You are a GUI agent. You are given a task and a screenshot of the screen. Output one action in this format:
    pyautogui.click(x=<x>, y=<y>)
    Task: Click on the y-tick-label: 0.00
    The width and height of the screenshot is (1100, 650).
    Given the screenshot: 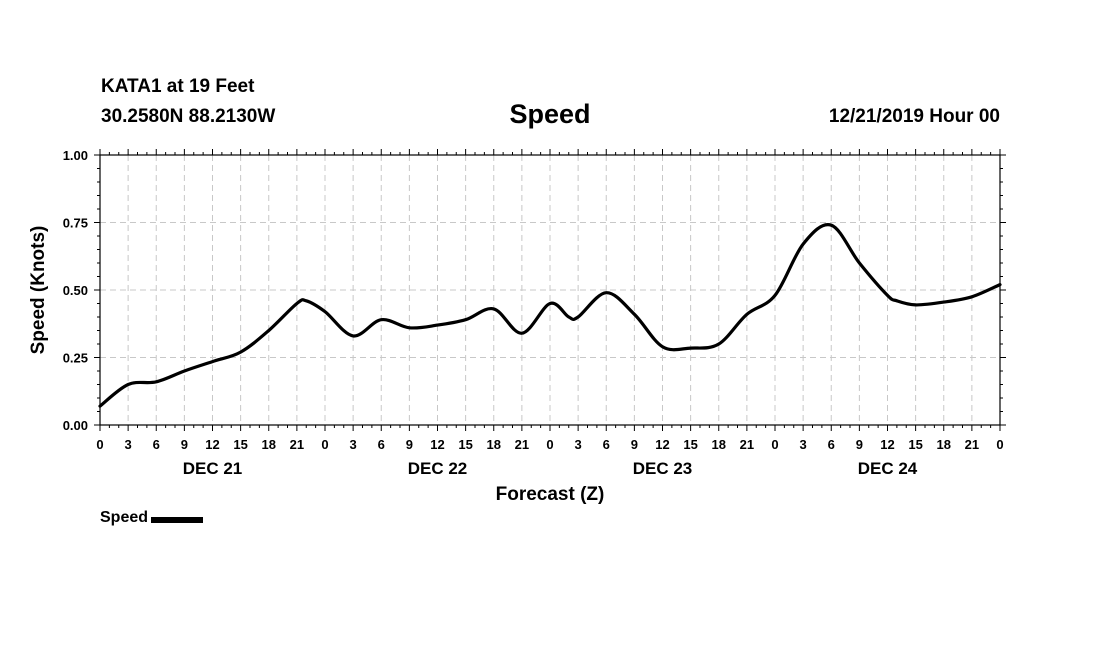 What is the action you would take?
    pyautogui.click(x=75, y=425)
    